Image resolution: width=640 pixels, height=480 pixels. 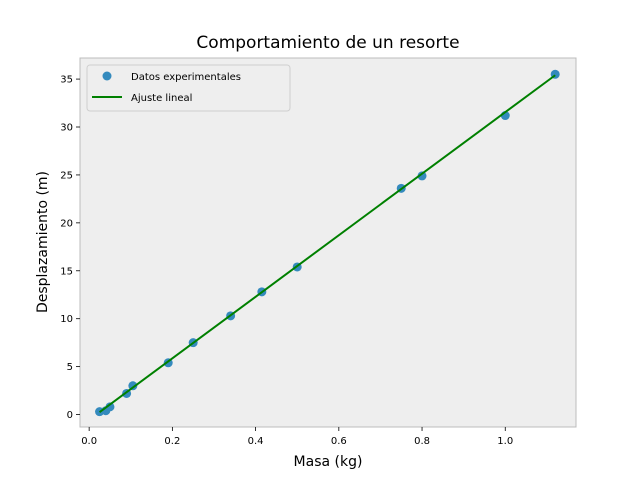 I want to click on x-axis: 0.0 0.2 0.4 0.6 0.8 1.0, so click(x=297, y=437).